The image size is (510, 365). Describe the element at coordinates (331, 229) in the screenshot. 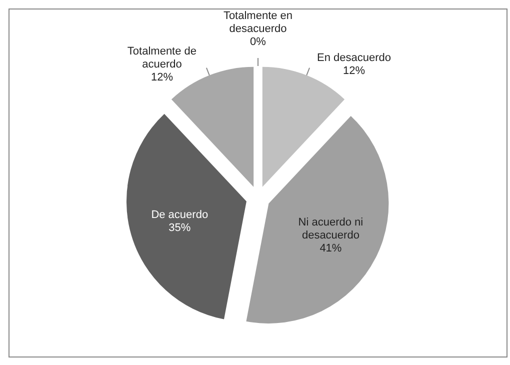

I see `slice-label: Ni acuerdo ni desacuerdo` at that location.